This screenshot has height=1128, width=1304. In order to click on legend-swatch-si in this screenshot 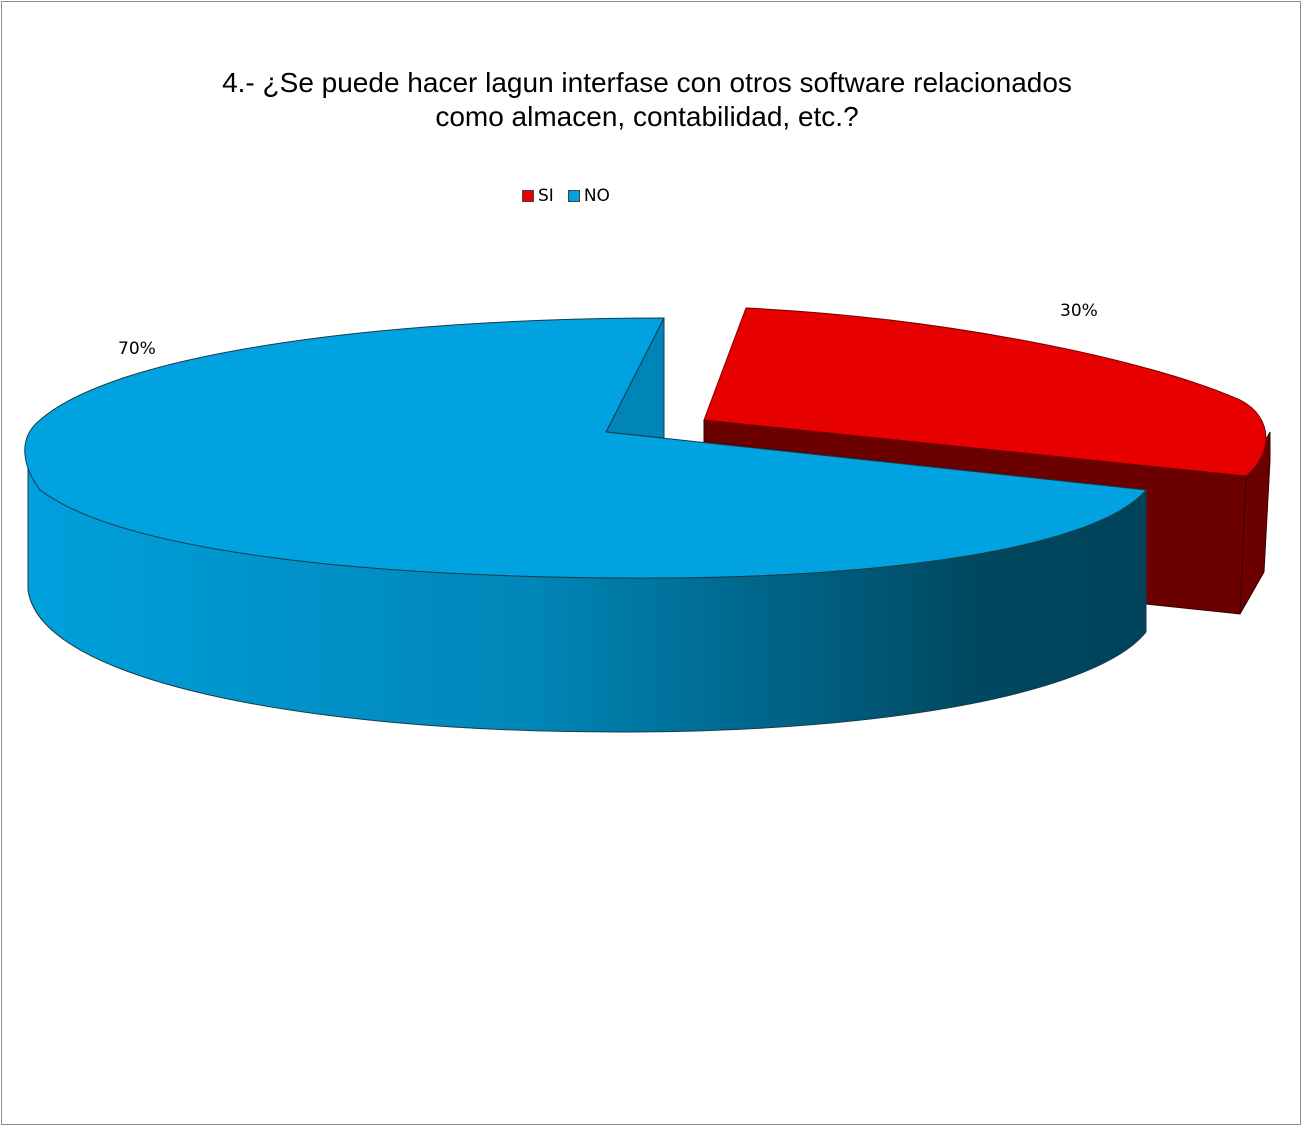, I will do `click(528, 196)`.